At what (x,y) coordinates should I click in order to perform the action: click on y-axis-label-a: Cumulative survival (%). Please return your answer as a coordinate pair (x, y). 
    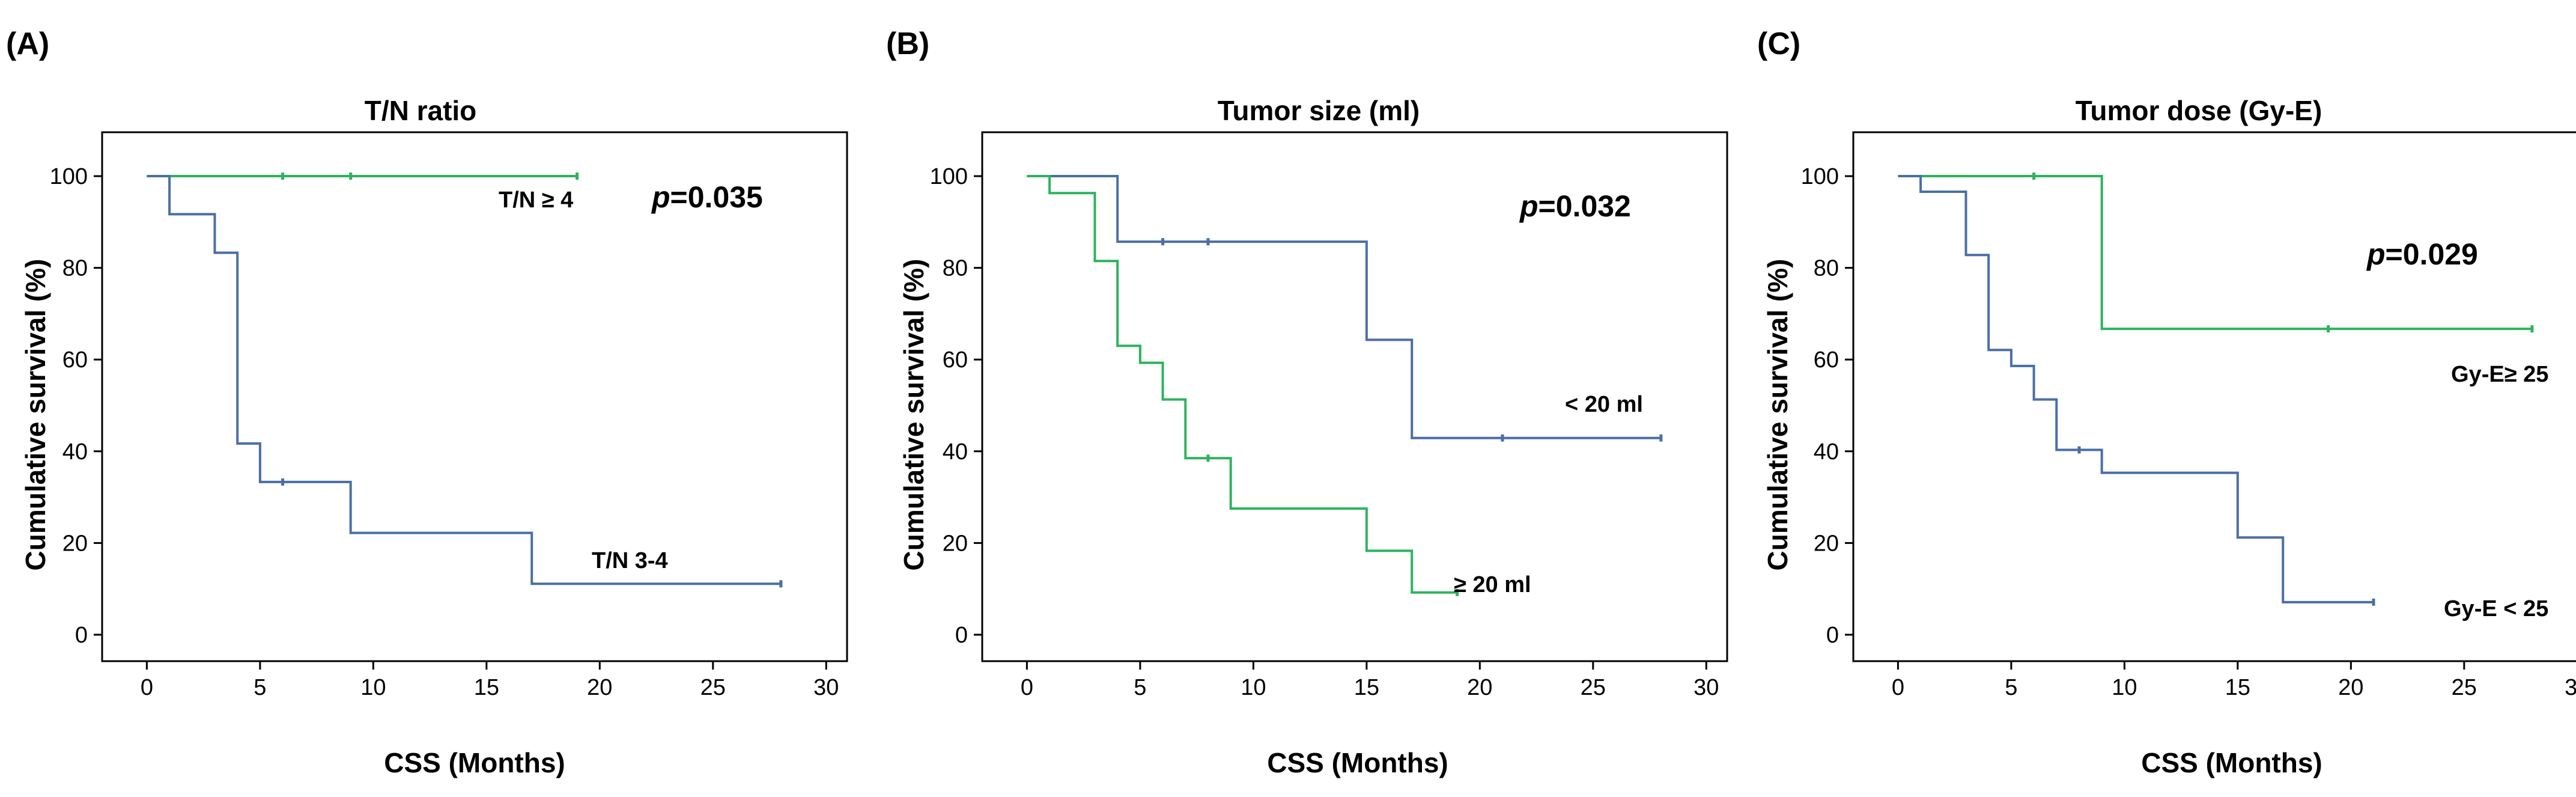
    Looking at the image, I should click on (35, 415).